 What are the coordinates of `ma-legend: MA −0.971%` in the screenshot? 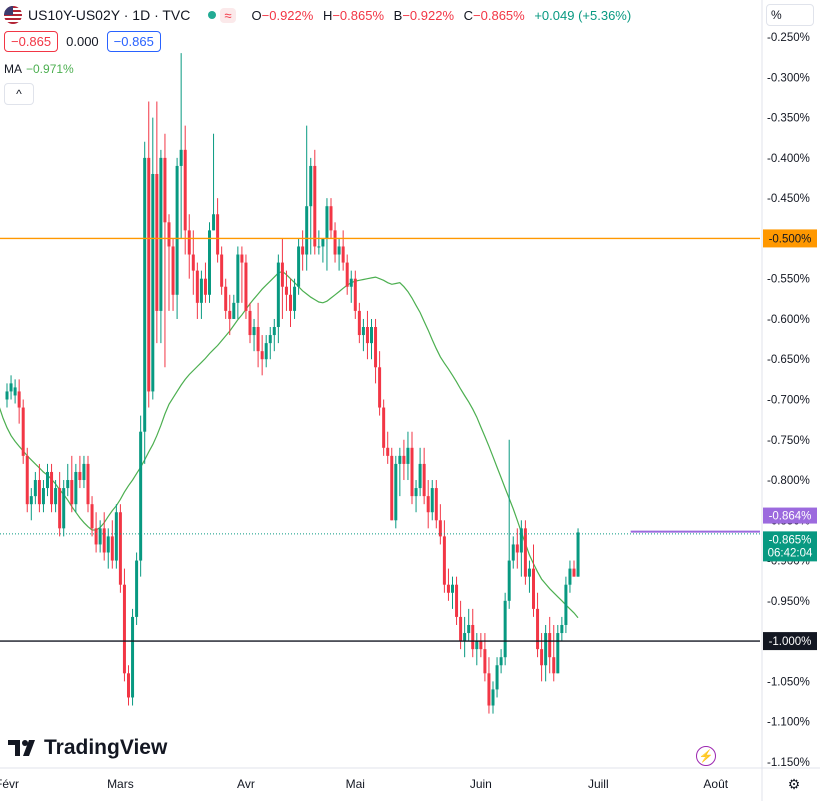 It's located at (39, 69).